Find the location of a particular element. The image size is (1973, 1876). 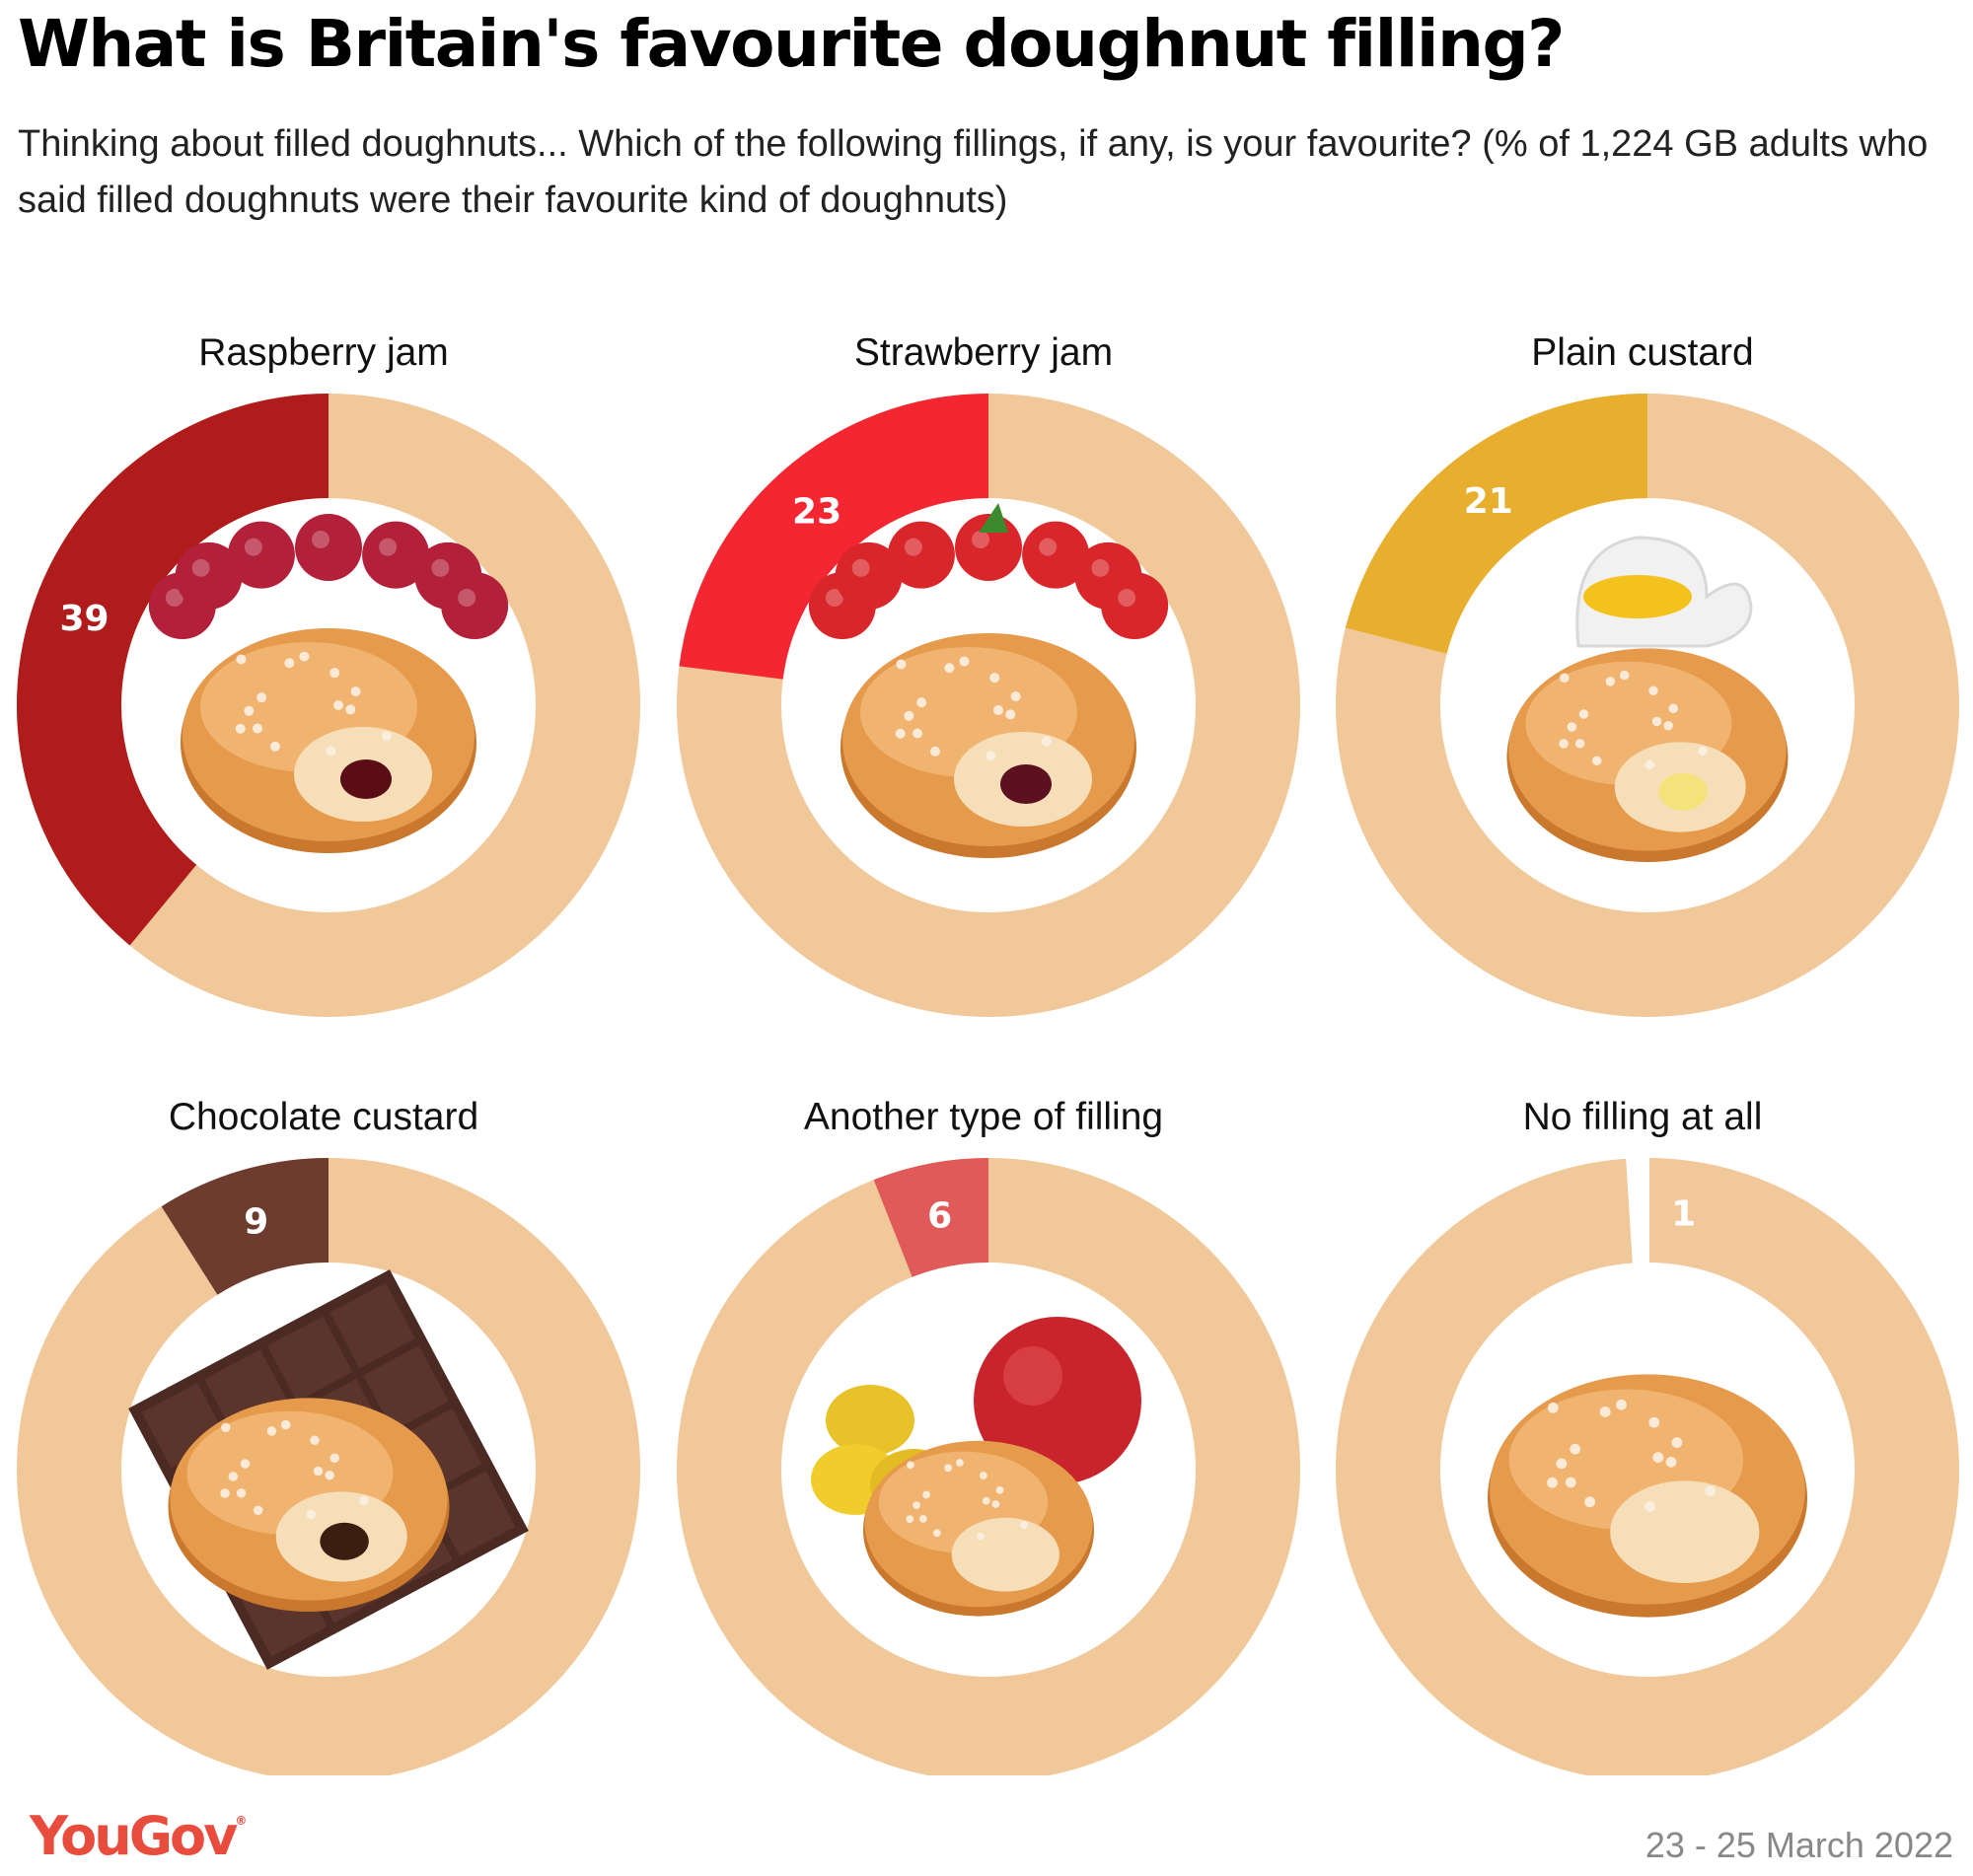

brand-text: YouGov is located at coordinates (134, 1836).